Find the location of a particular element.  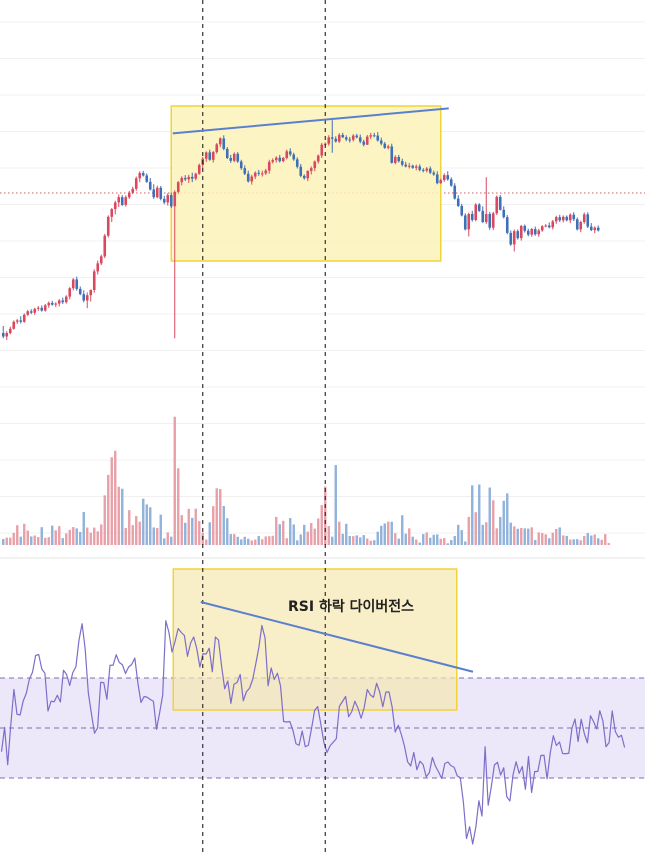

annotation-layer: RSI 하락 다이버전스 is located at coordinates (351, 606).